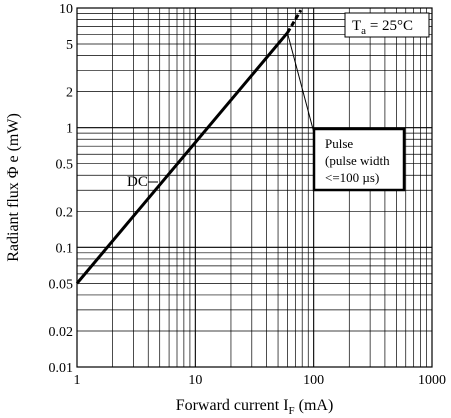  What do you see at coordinates (292, 411) in the screenshot?
I see `x-axis-label-sub: F` at bounding box center [292, 411].